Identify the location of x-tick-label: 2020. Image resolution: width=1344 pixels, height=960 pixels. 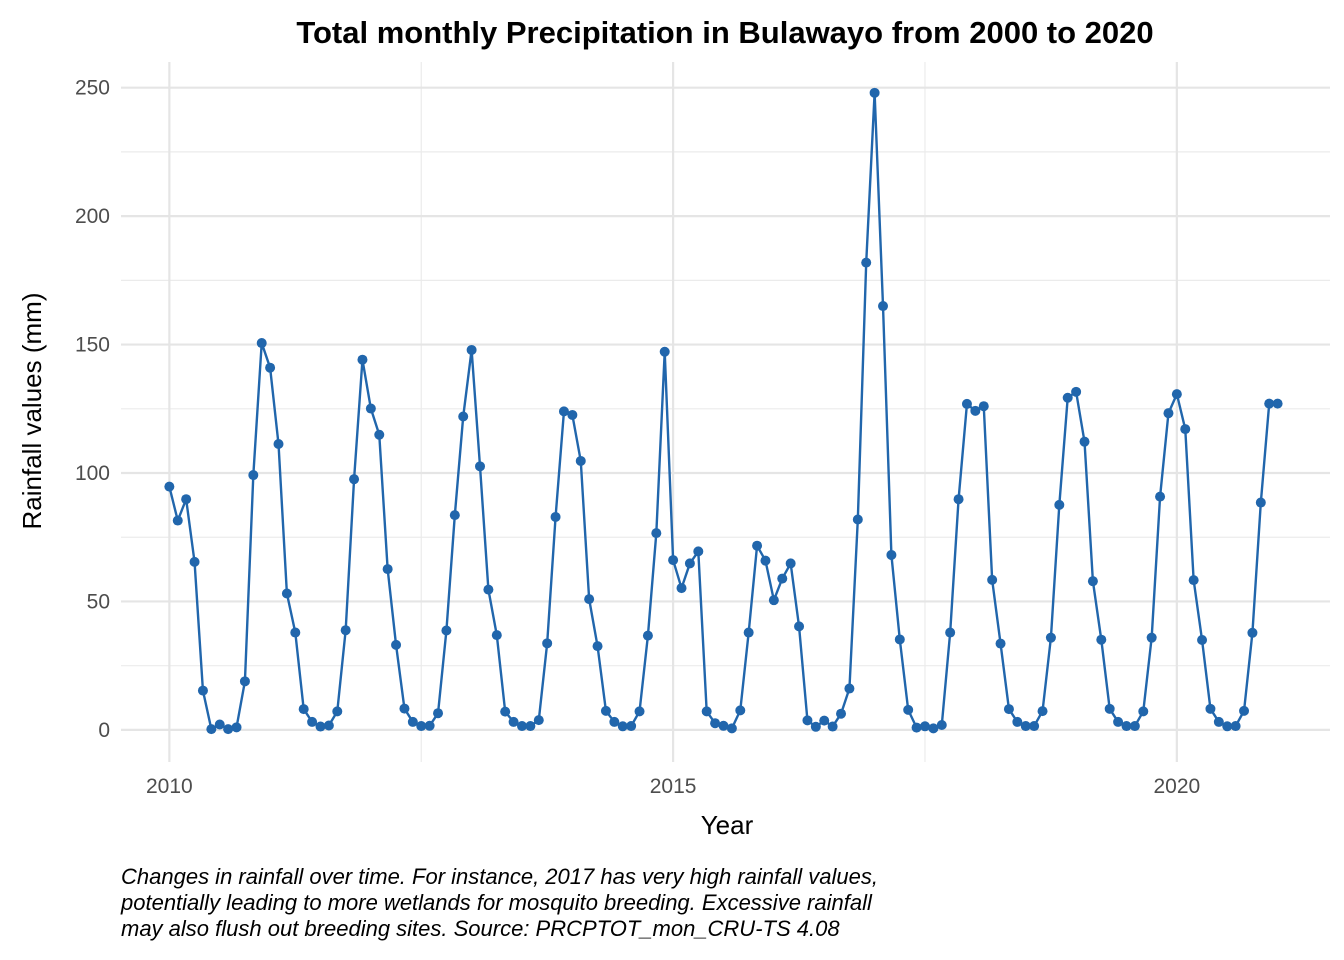
(1177, 786).